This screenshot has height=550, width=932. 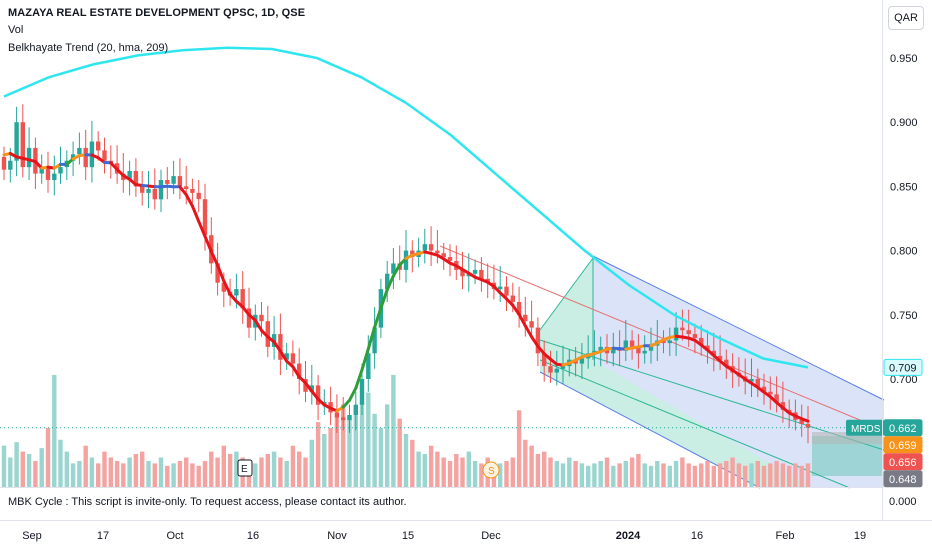 What do you see at coordinates (174, 536) in the screenshot?
I see `x-tick-label: Oct` at bounding box center [174, 536].